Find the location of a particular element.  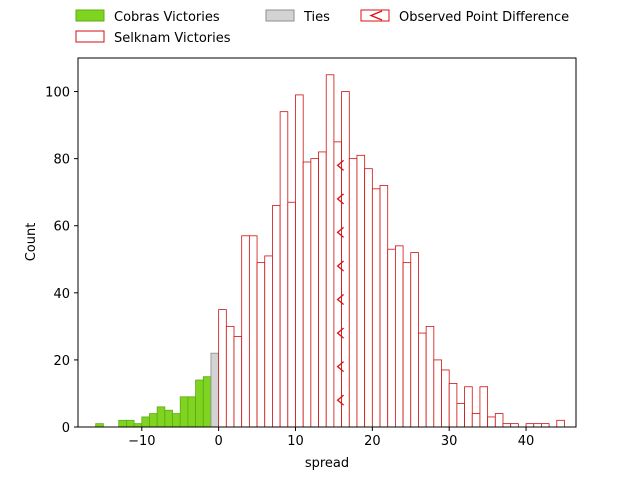

legend-label-selknam: Selknam Victories is located at coordinates (172, 38).